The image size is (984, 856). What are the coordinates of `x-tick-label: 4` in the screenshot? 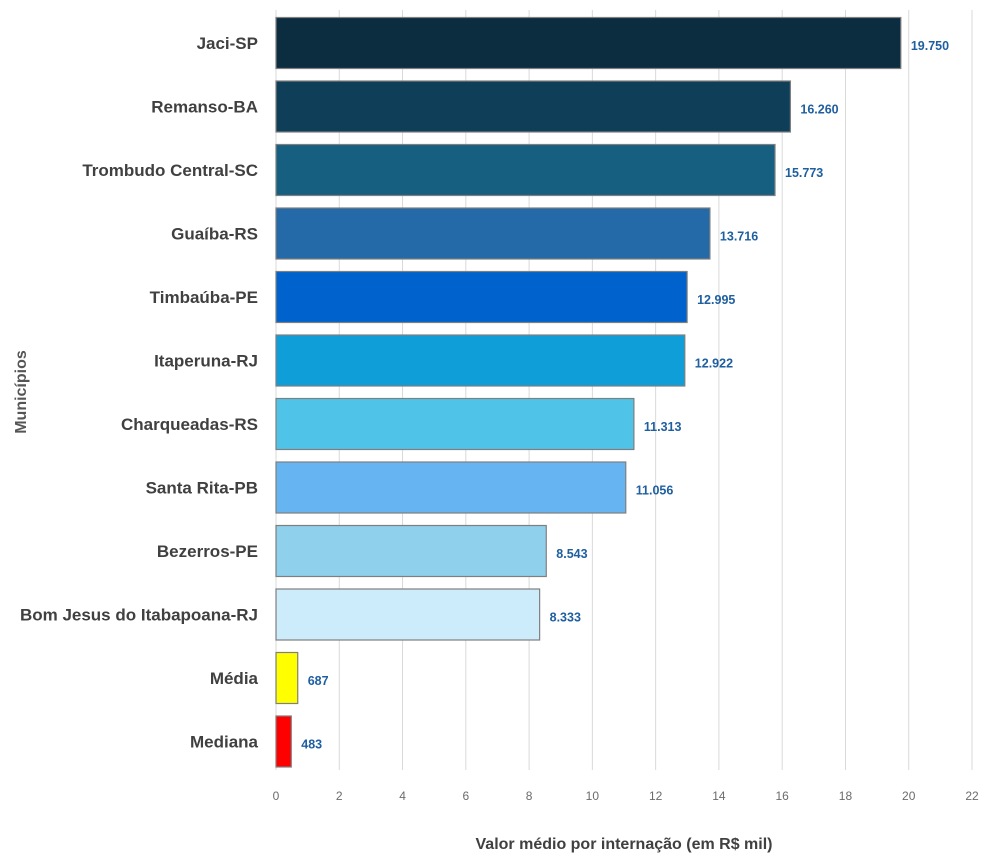 It's located at (402, 796).